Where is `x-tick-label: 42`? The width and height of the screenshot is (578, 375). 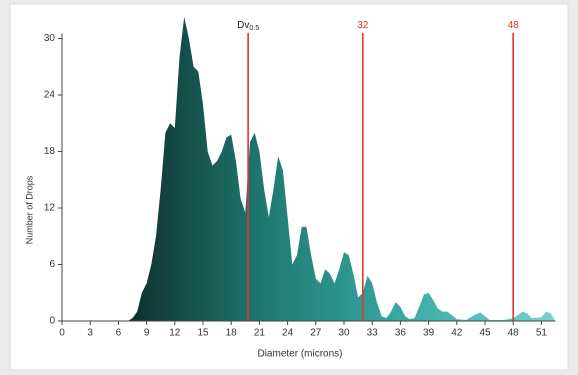
x-tick-label: 42 is located at coordinates (457, 333).